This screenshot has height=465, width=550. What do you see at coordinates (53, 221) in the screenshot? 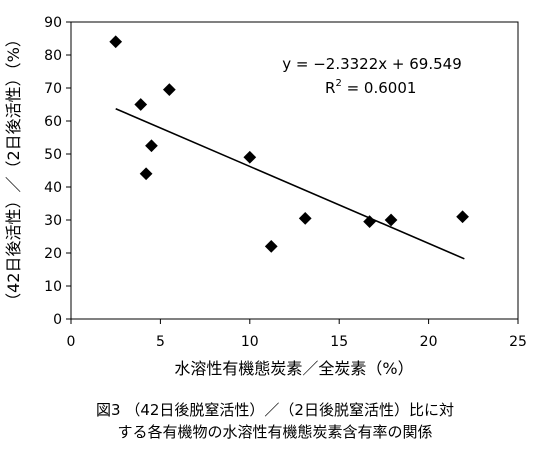
I see `y-tick-label: 30` at bounding box center [53, 221].